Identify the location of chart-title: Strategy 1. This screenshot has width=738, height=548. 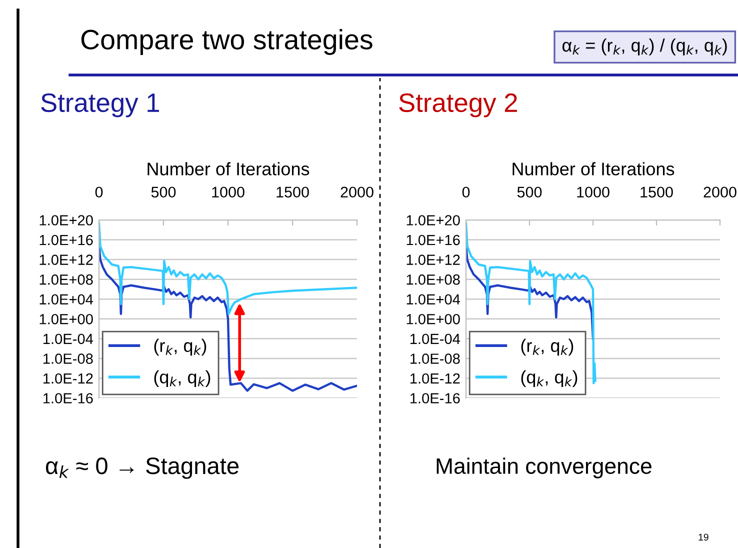
(100, 105).